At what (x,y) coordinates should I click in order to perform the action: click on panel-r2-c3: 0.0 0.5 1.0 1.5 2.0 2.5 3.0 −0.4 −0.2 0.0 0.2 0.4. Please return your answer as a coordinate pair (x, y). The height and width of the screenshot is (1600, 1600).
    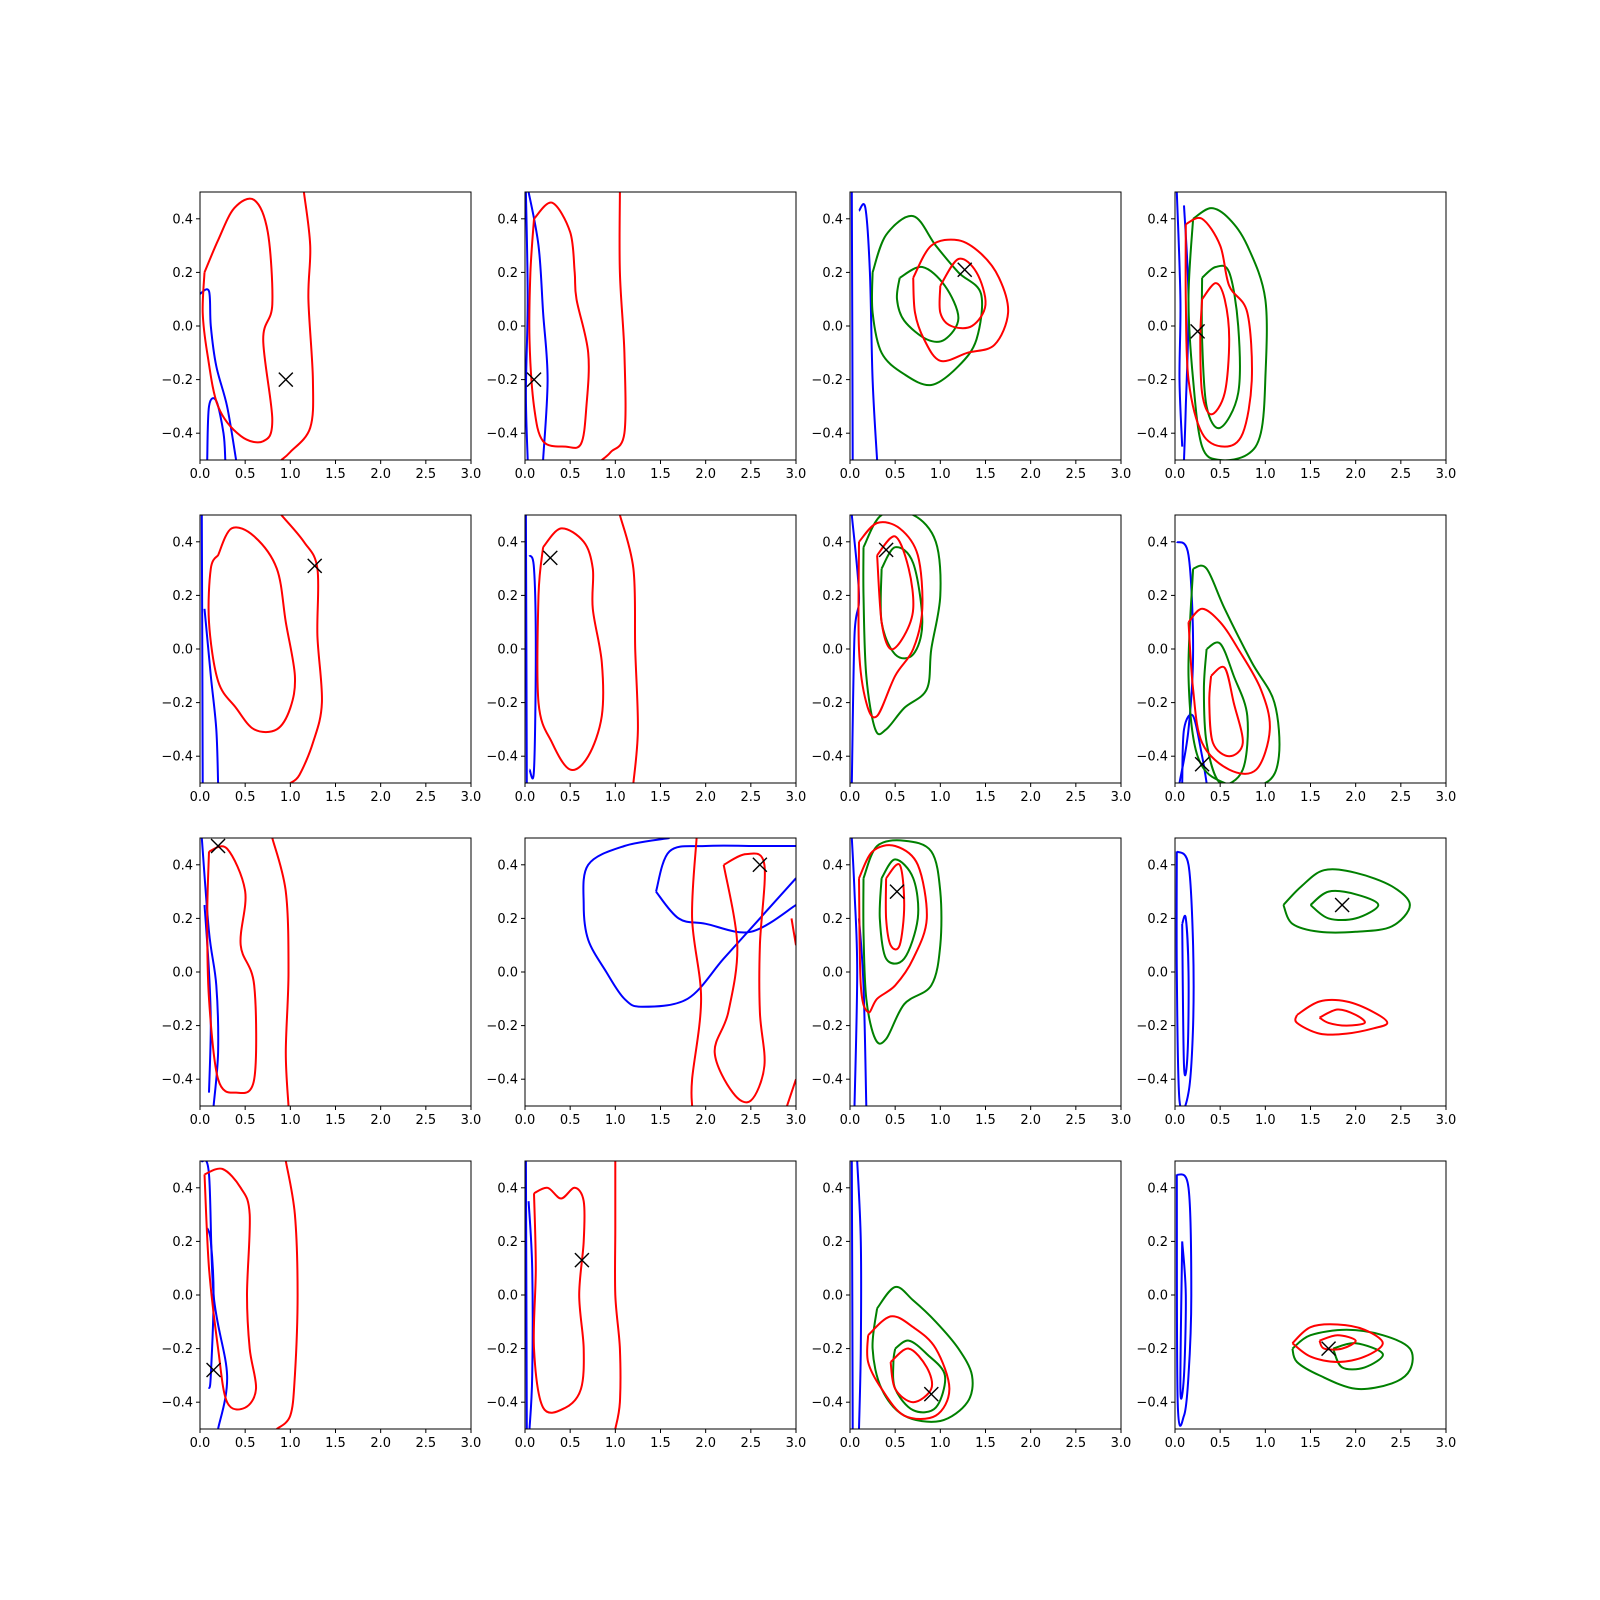
    Looking at the image, I should click on (971, 659).